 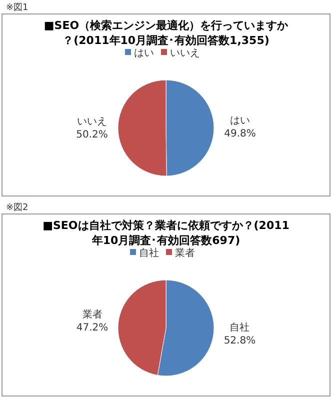 I want to click on slice-label: 自社, so click(x=240, y=328).